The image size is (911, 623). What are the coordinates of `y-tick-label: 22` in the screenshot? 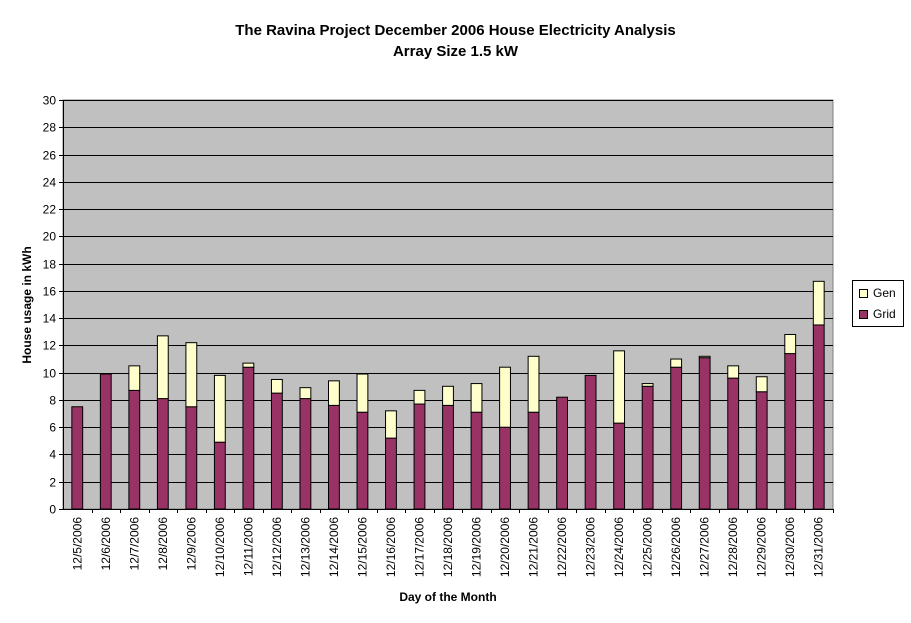 It's located at (50, 210).